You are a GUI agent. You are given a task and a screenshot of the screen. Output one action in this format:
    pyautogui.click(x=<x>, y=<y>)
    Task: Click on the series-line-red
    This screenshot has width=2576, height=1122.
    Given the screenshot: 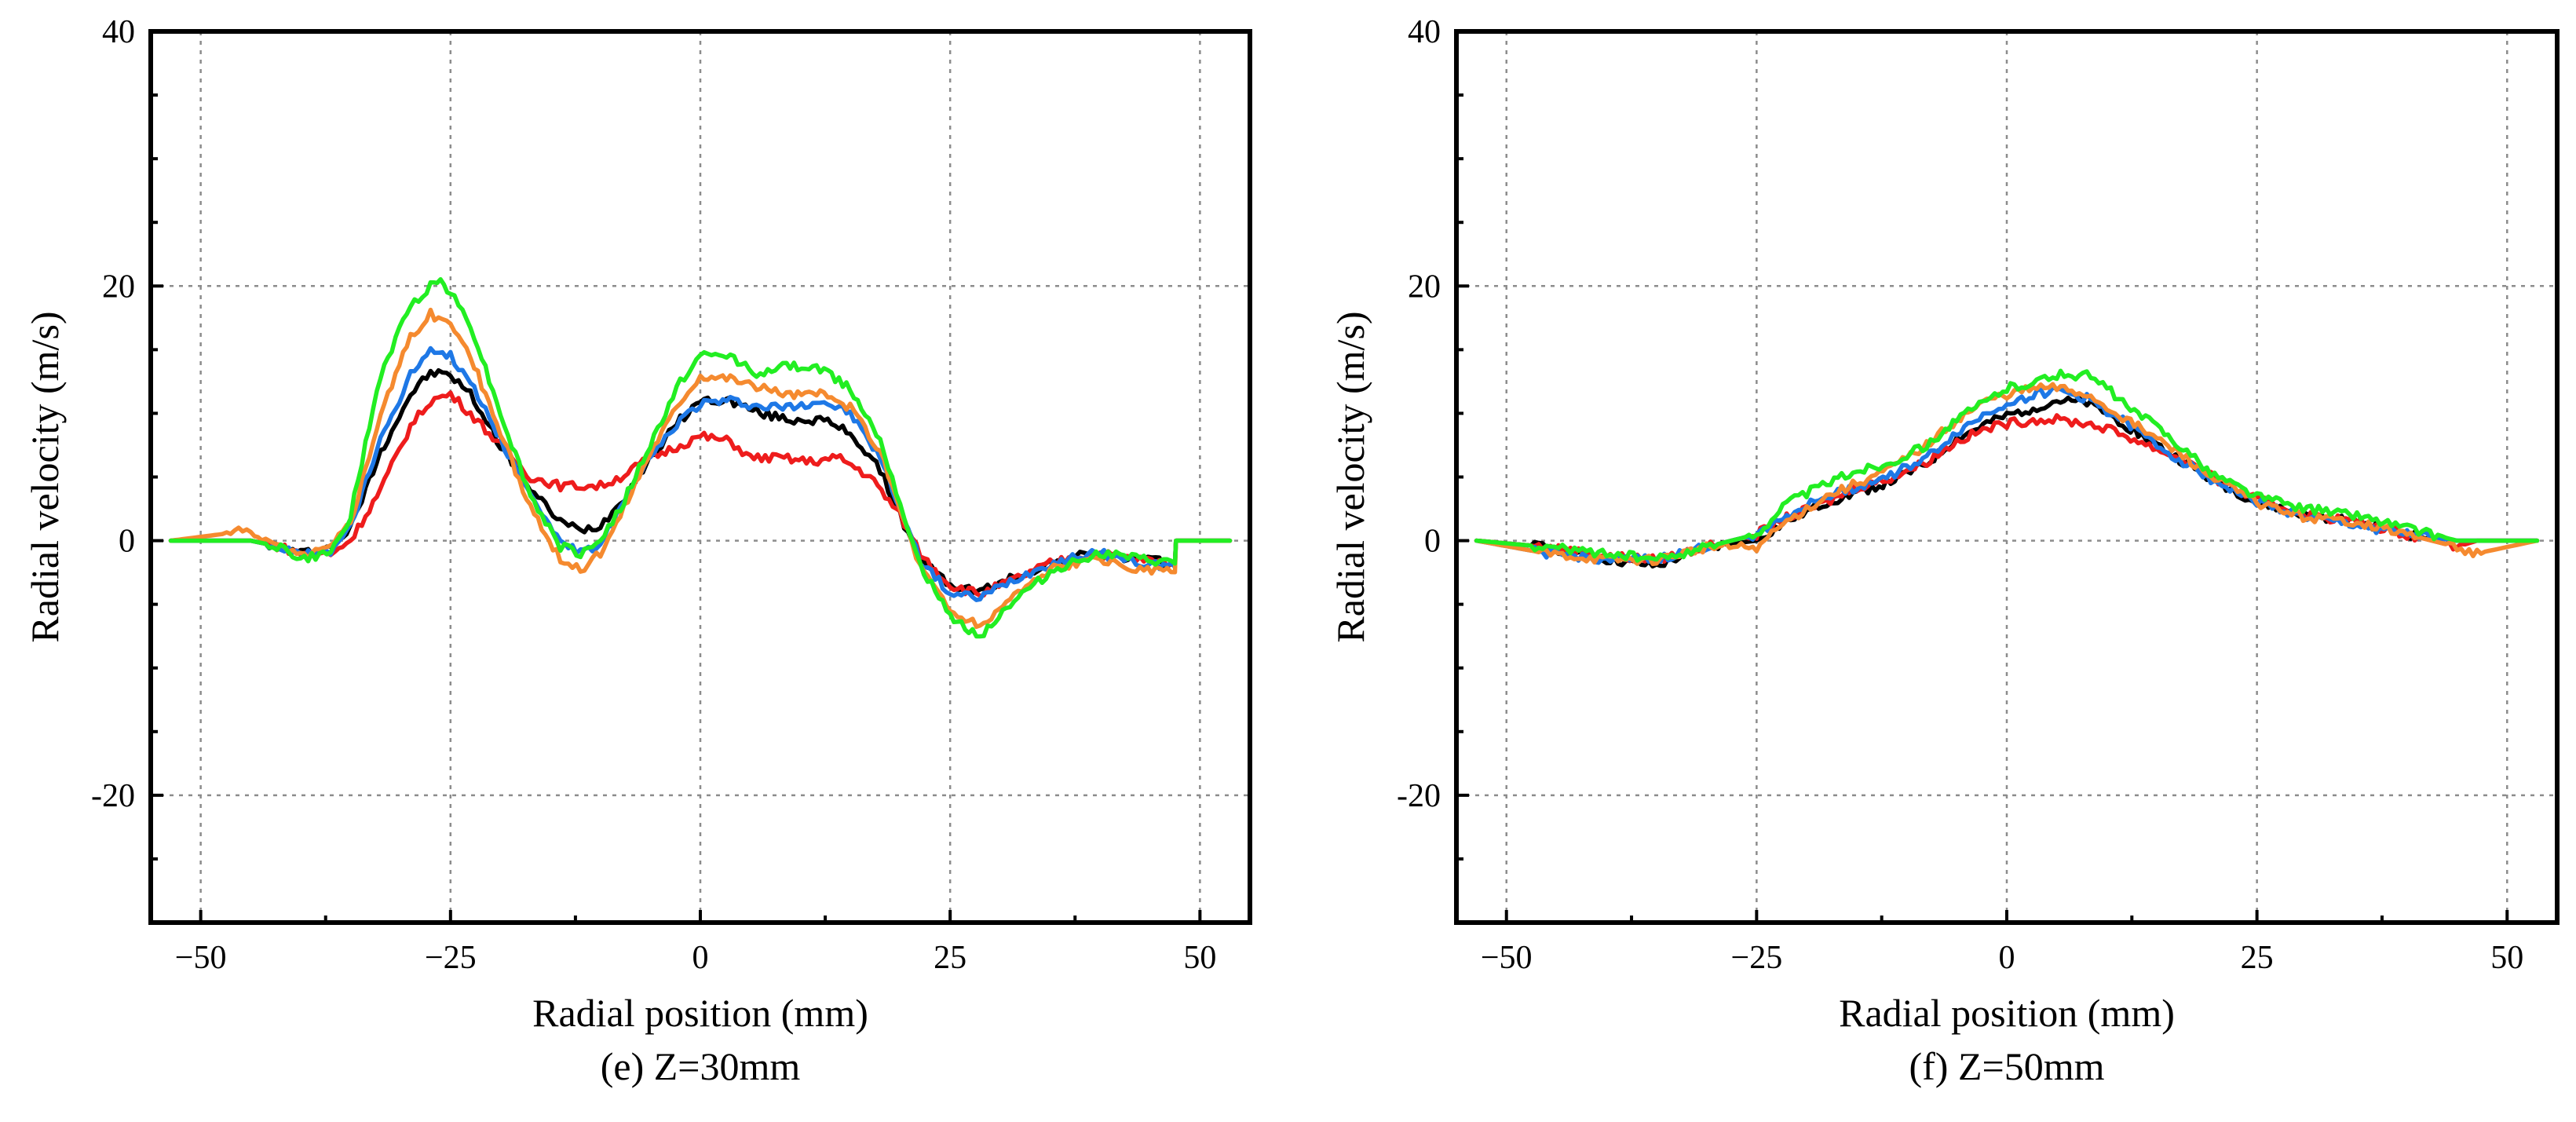 What is the action you would take?
    pyautogui.click(x=700, y=494)
    